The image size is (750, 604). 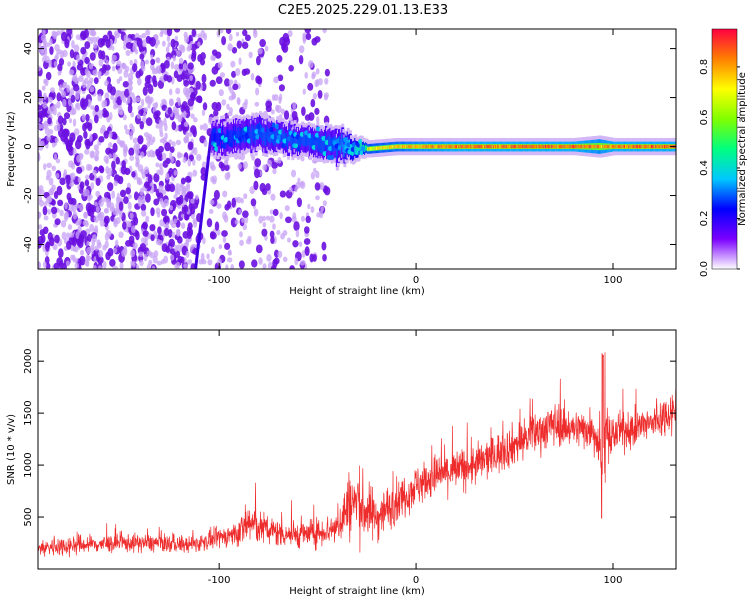 I want to click on spectrogram-y-tick-label: -40, so click(x=28, y=244).